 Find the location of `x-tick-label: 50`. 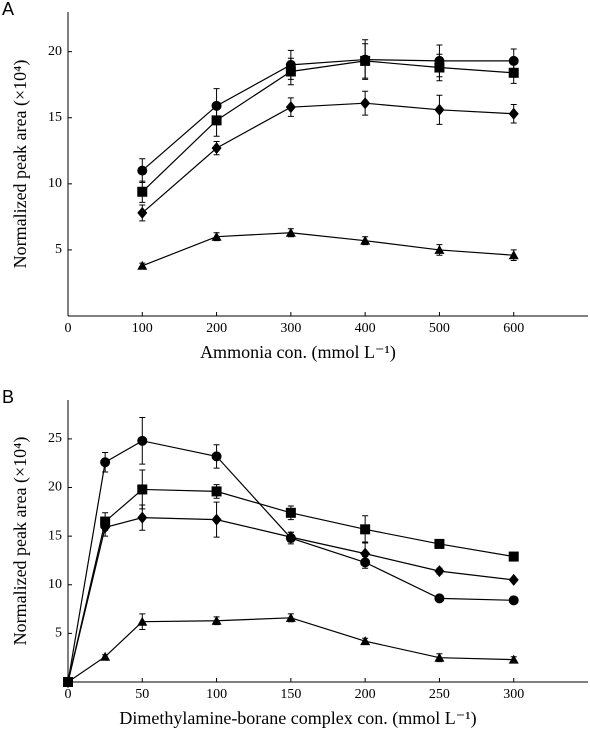

x-tick-label: 50 is located at coordinates (142, 694).